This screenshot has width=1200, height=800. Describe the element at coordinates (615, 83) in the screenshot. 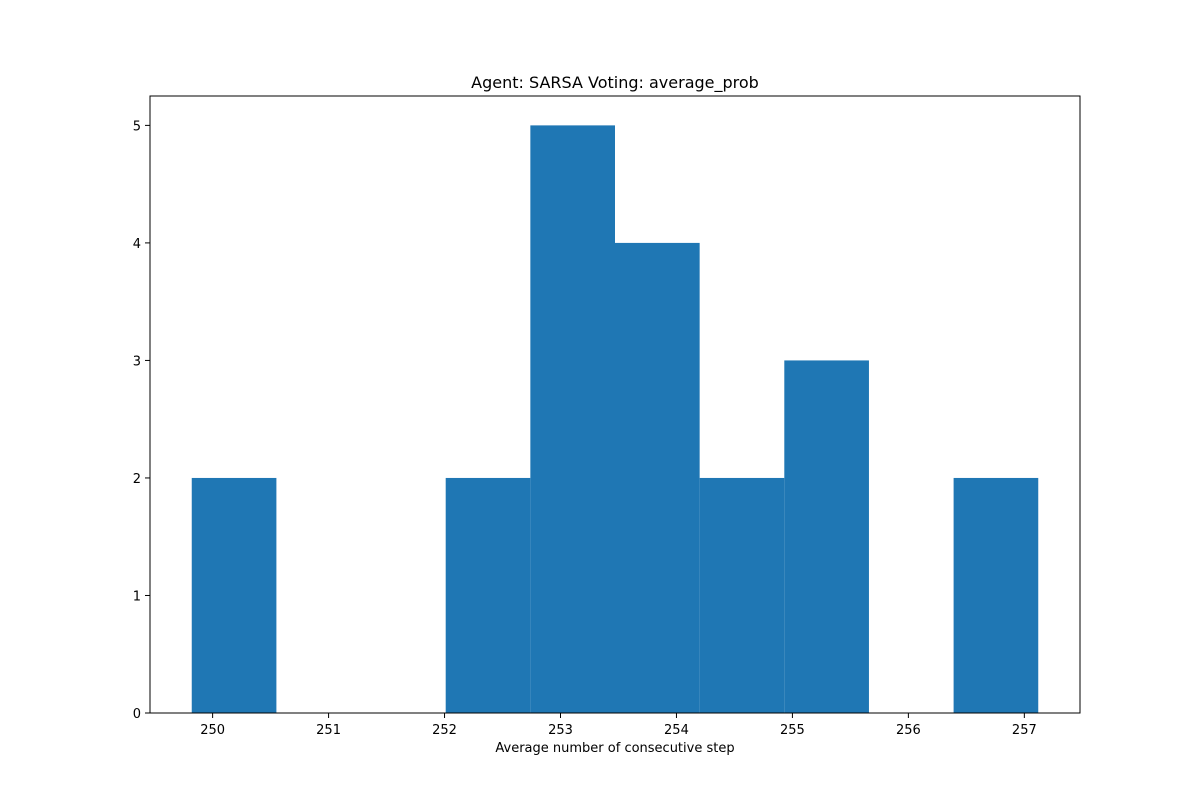

I see `chart-title: Agent: SARSA Voting: average_prob` at that location.